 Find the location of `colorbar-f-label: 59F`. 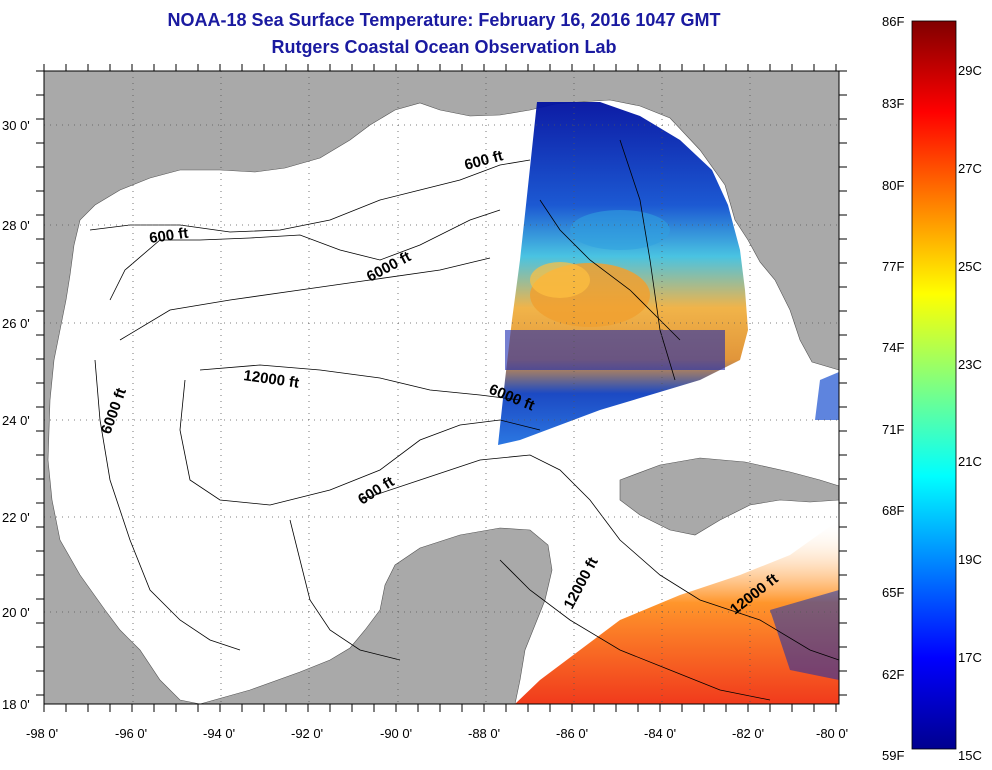

colorbar-f-label: 59F is located at coordinates (893, 755).